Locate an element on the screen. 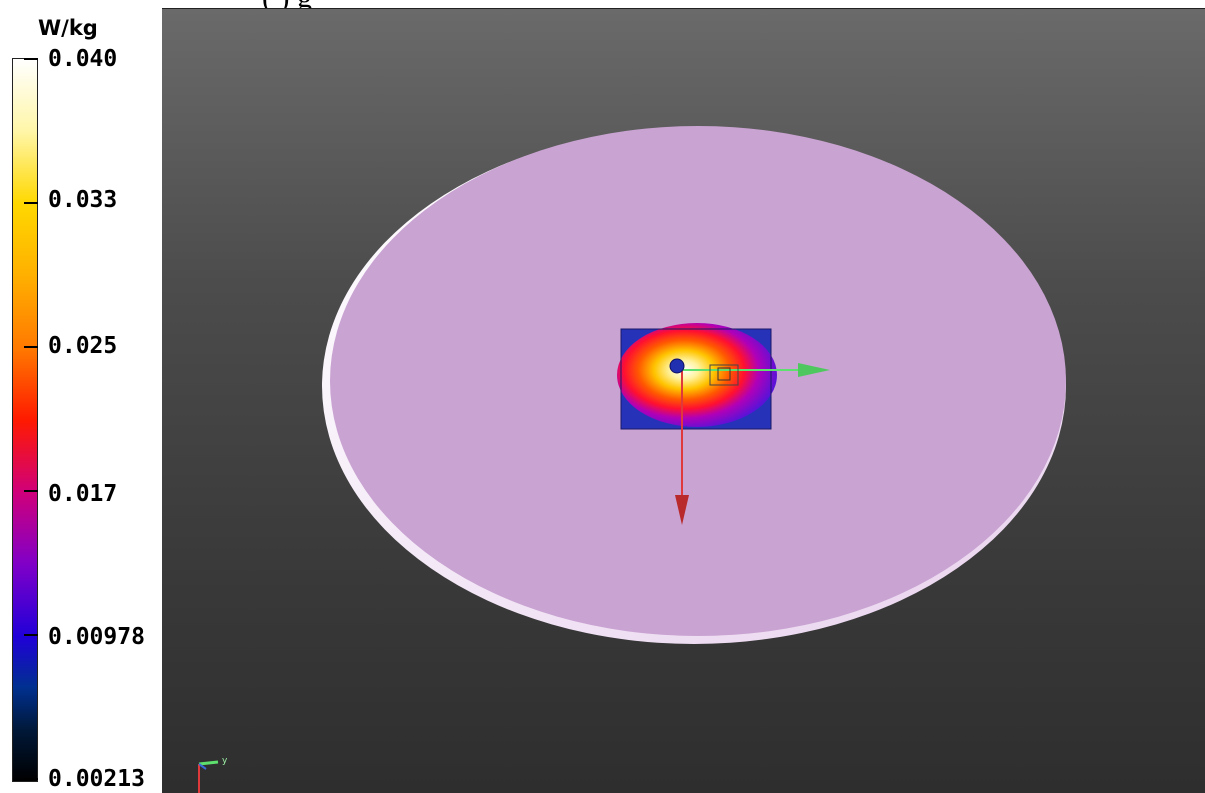 The width and height of the screenshot is (1205, 793). legend-label-max: 0.040 is located at coordinates (83, 59).